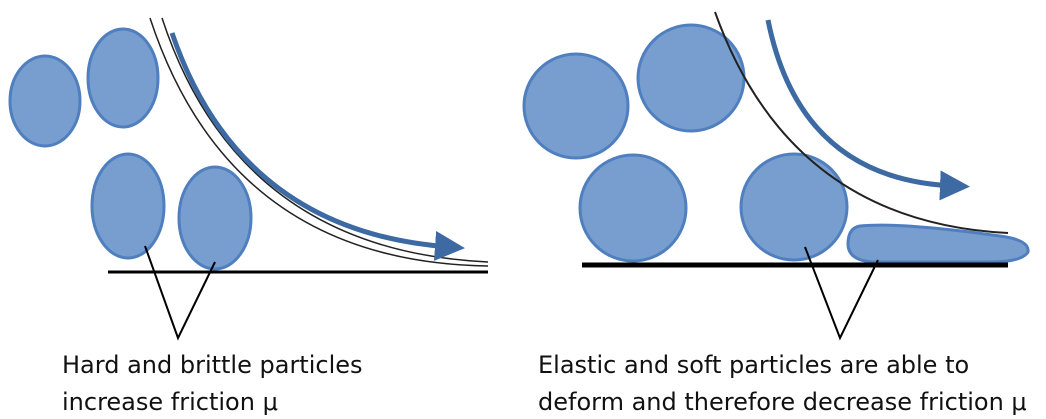  What do you see at coordinates (782, 402) in the screenshot?
I see `caption: deform and therefore decrease friction μ` at bounding box center [782, 402].